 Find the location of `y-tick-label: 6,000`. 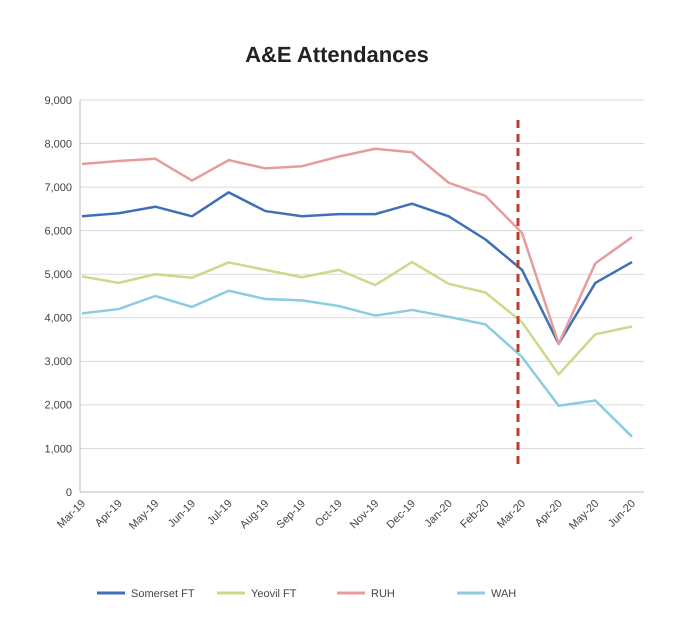

y-tick-label: 6,000 is located at coordinates (58, 232).